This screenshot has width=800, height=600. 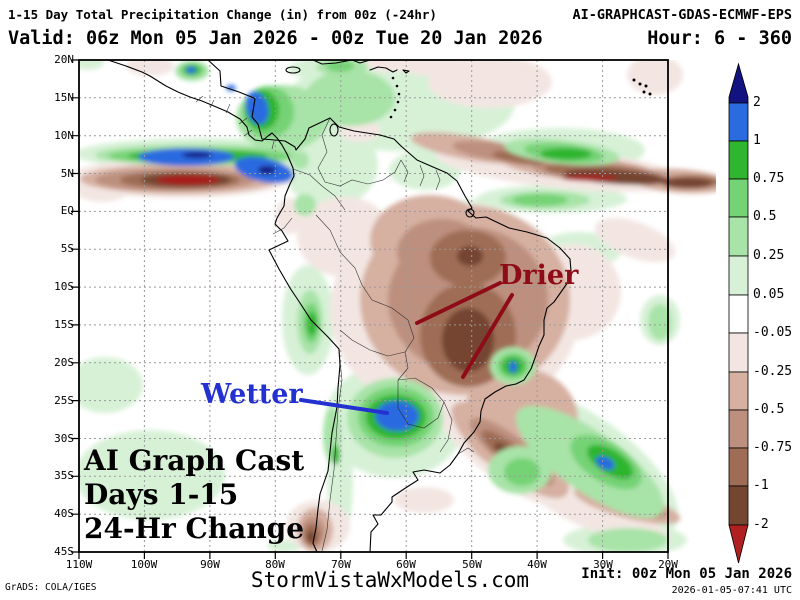 I want to click on lat-label: 30S, so click(x=64, y=438).